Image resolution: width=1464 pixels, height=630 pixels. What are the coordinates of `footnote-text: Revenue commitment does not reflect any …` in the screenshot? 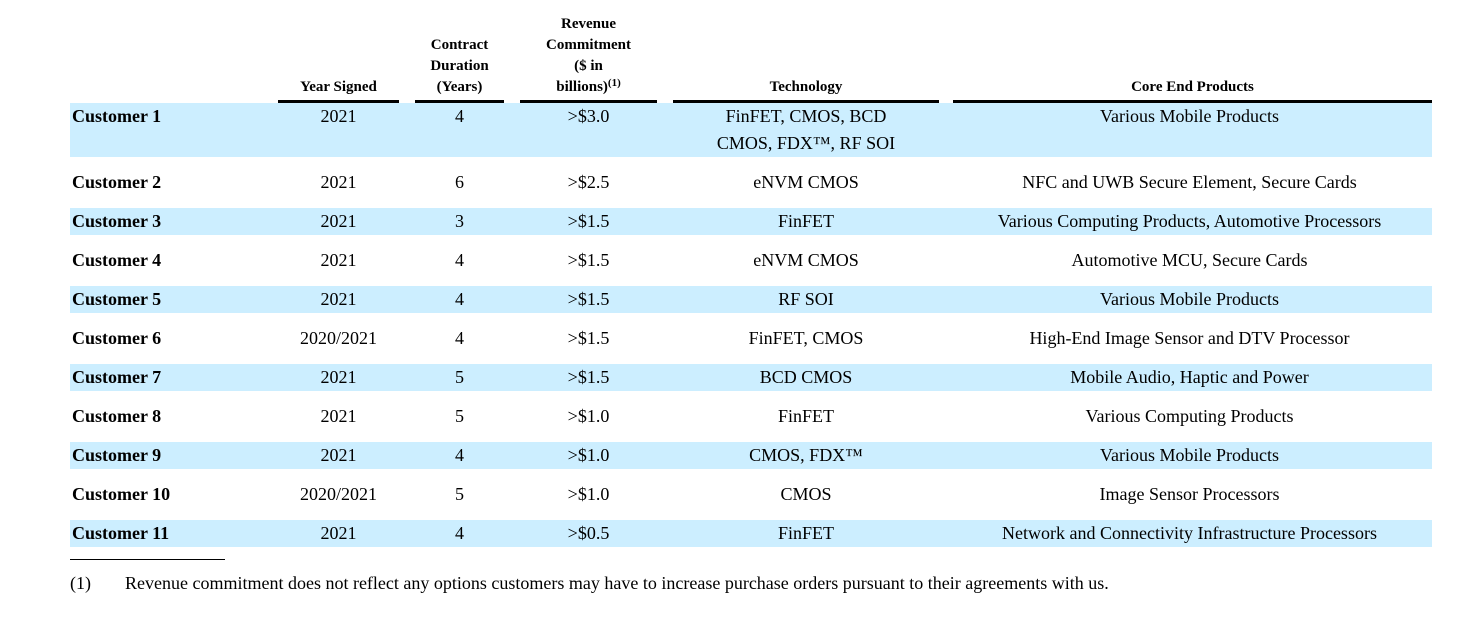 It's located at (617, 583).